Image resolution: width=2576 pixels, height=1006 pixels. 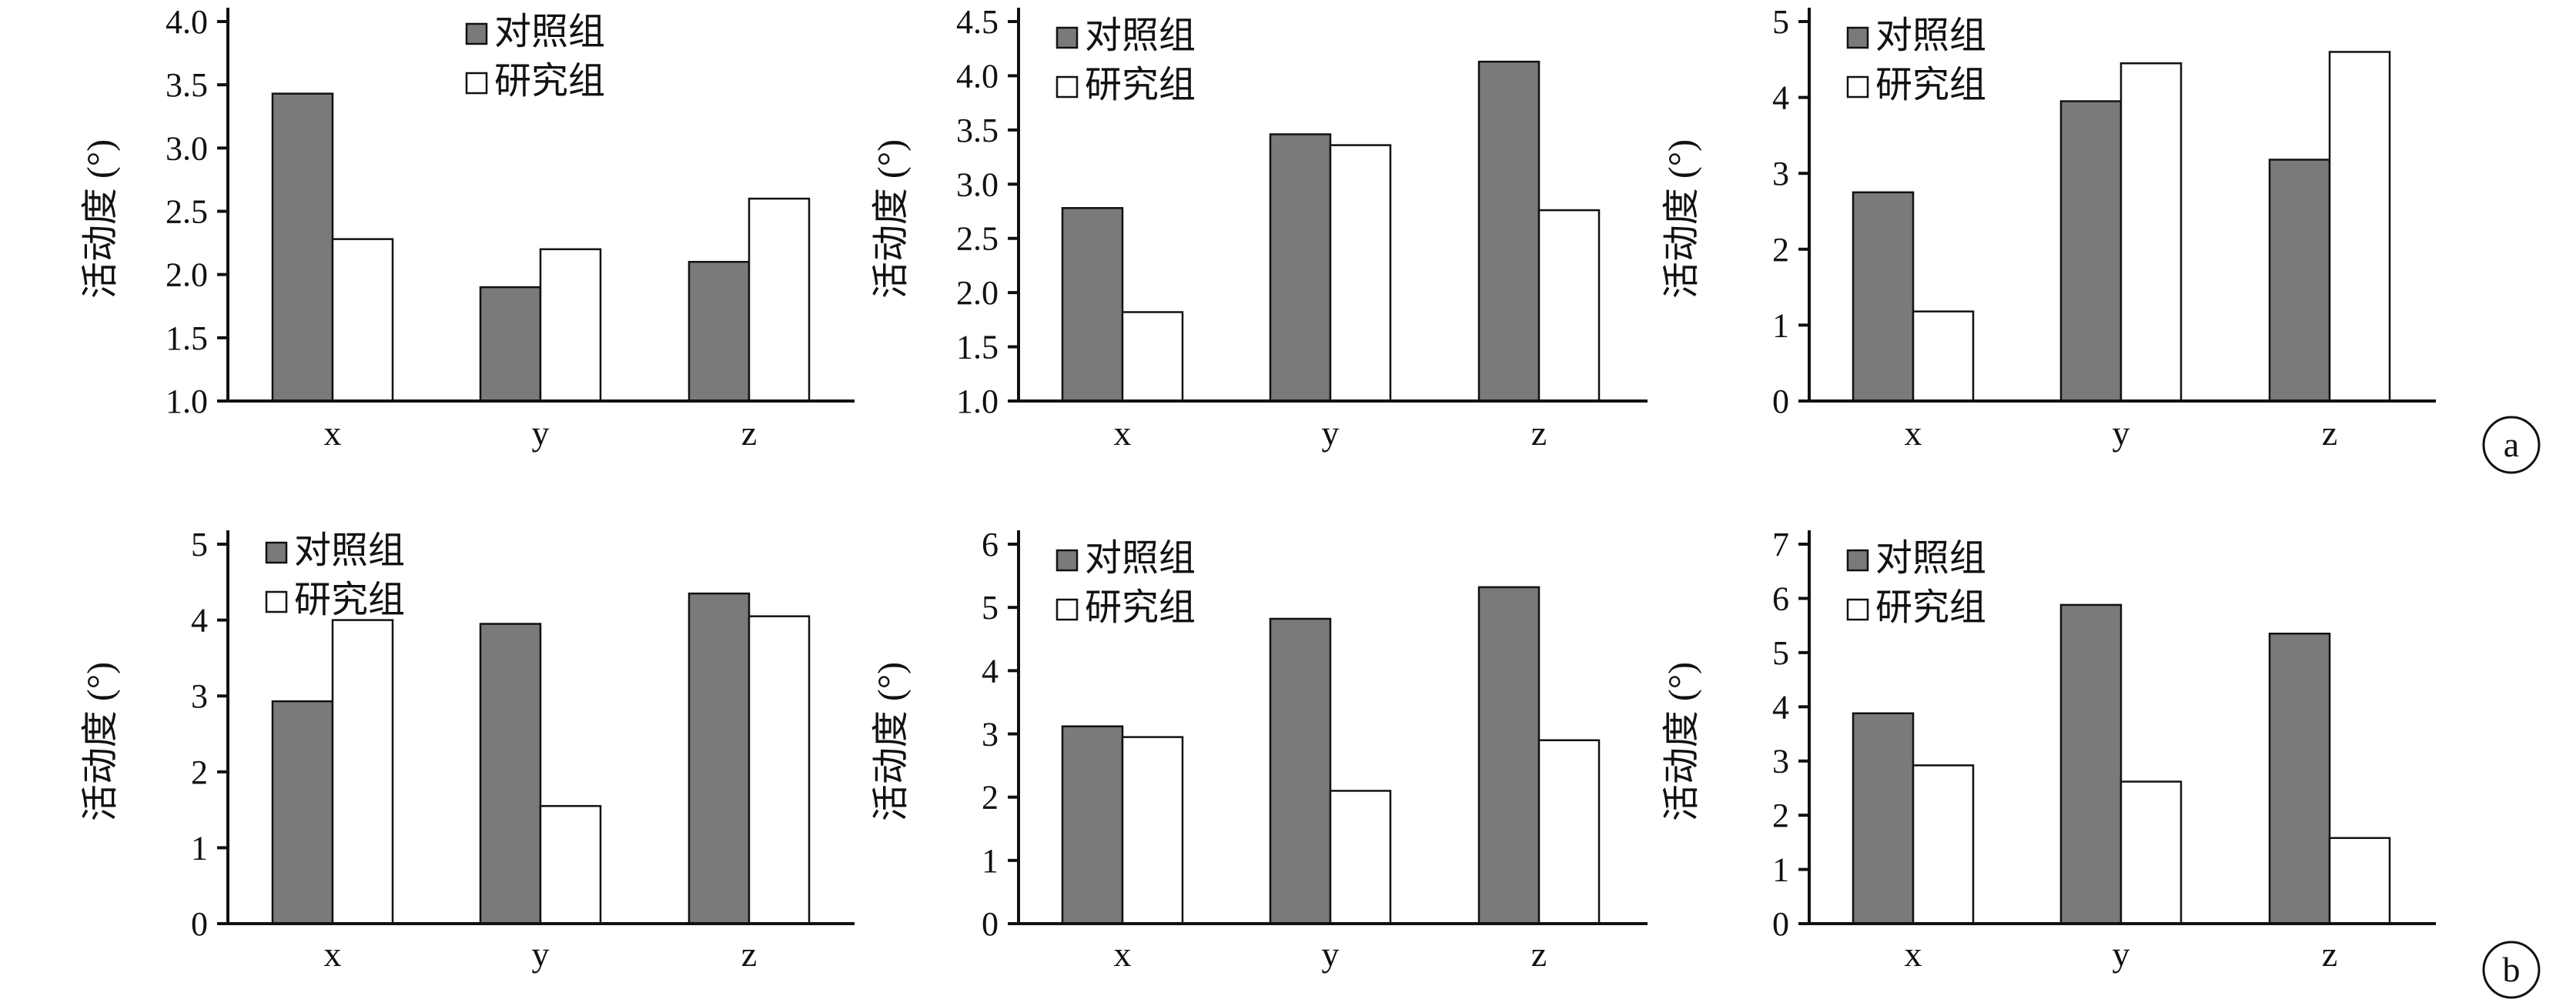 I want to click on y-tick-label: 4.5, so click(x=977, y=22).